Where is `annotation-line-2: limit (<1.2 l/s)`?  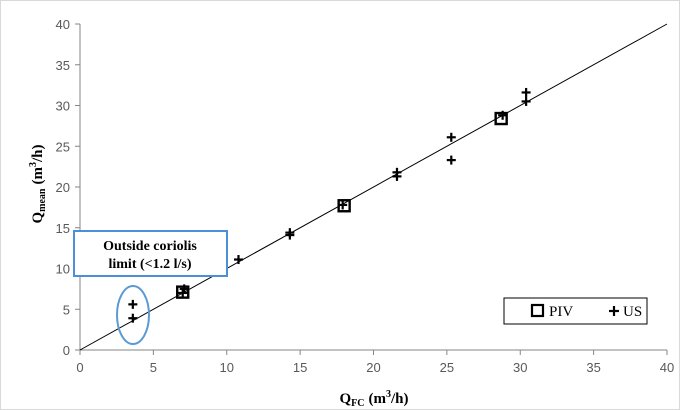
annotation-line-2: limit (<1.2 l/s) is located at coordinates (149, 264).